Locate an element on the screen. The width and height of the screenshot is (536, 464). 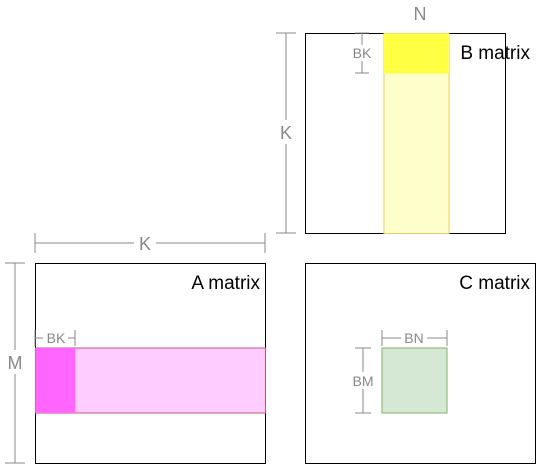
a-matrix-tile is located at coordinates (55, 380).